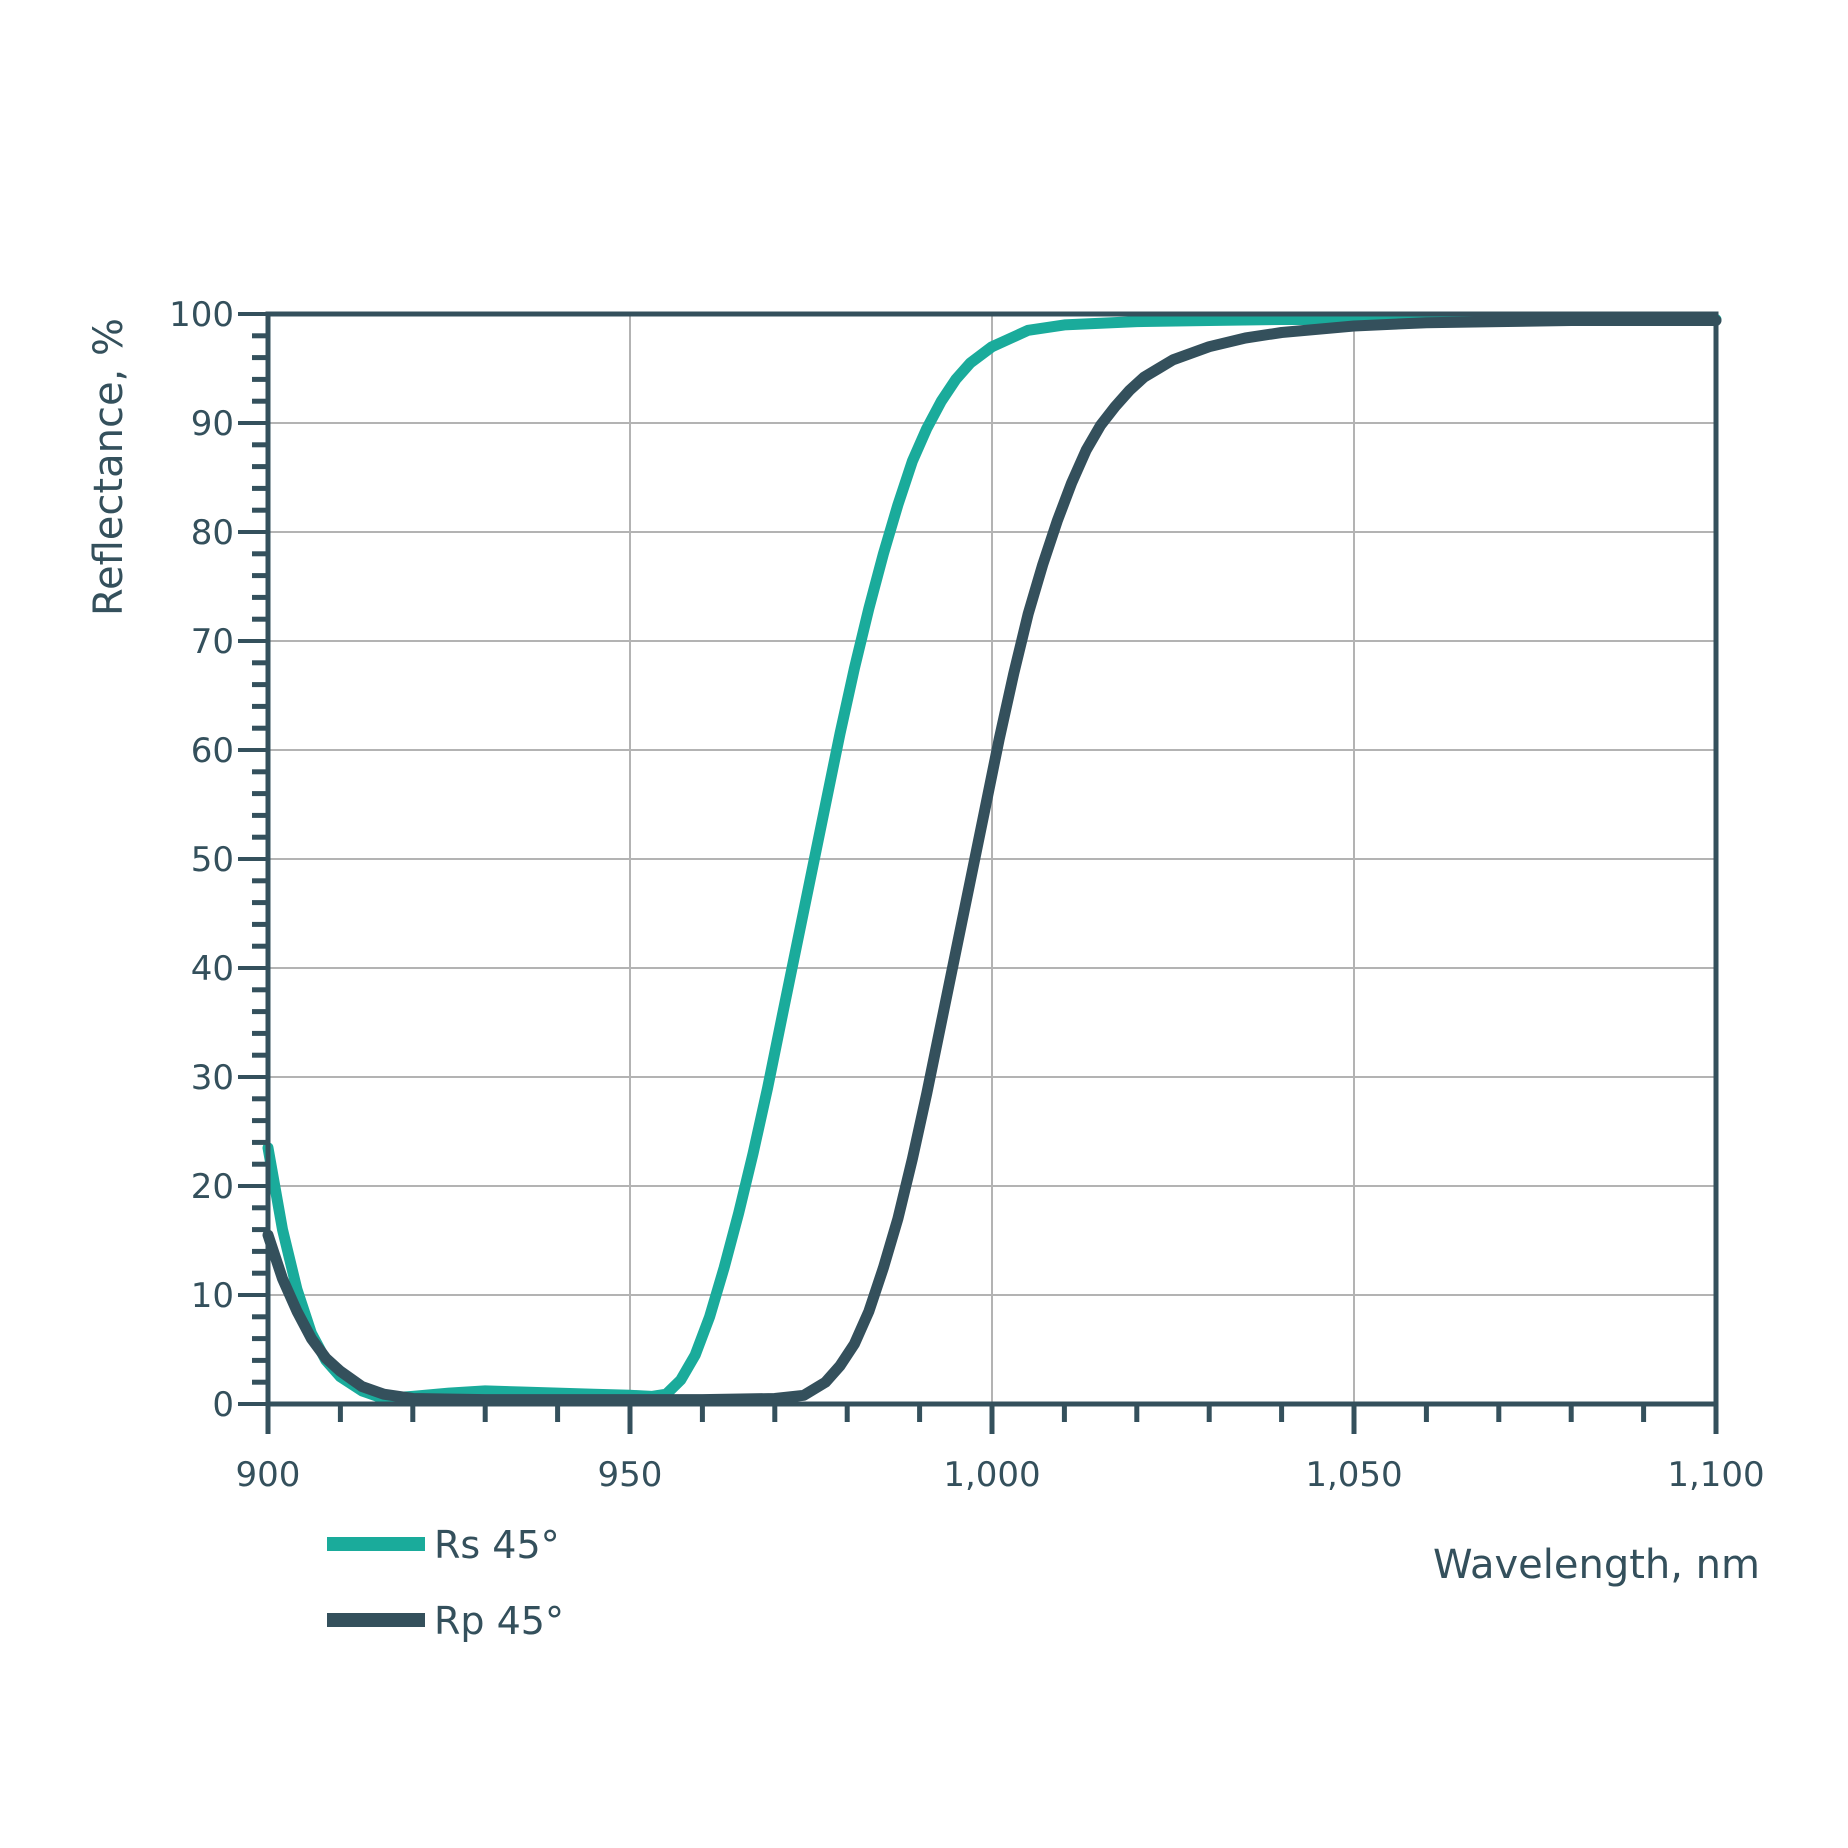  What do you see at coordinates (223, 1405) in the screenshot?
I see `y-tick-label: 0` at bounding box center [223, 1405].